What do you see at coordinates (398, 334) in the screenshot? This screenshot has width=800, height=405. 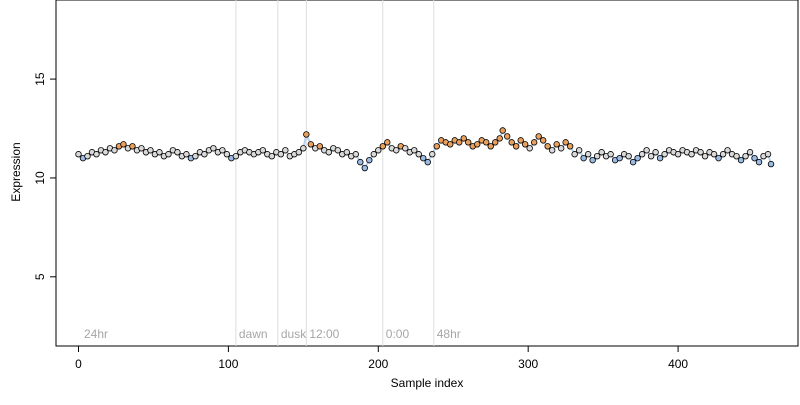 I see `marker-label-3: 0:00` at bounding box center [398, 334].